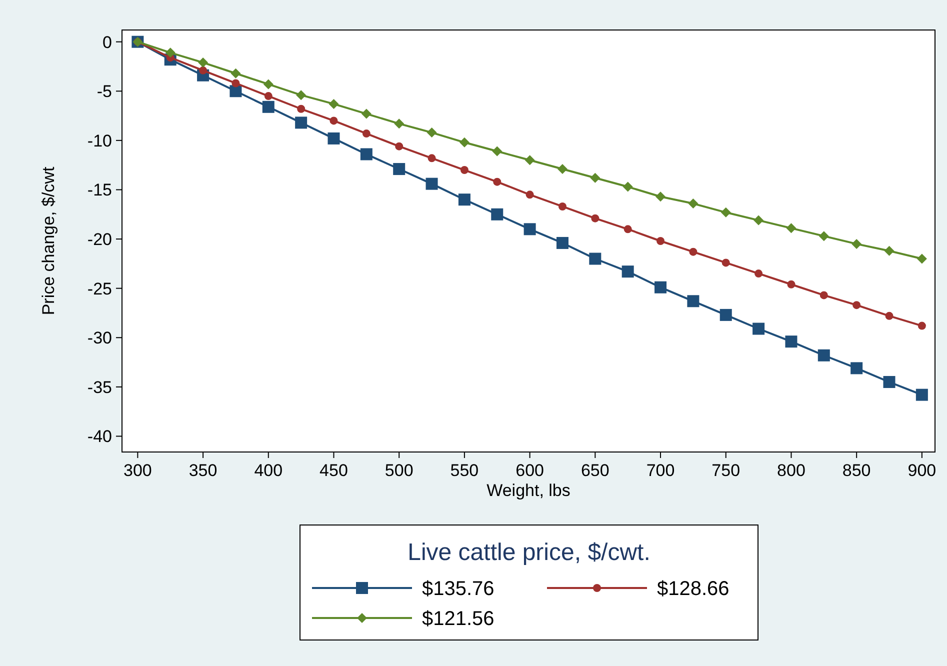 The width and height of the screenshot is (947, 666). What do you see at coordinates (203, 470) in the screenshot?
I see `x-tick-label: 350` at bounding box center [203, 470].